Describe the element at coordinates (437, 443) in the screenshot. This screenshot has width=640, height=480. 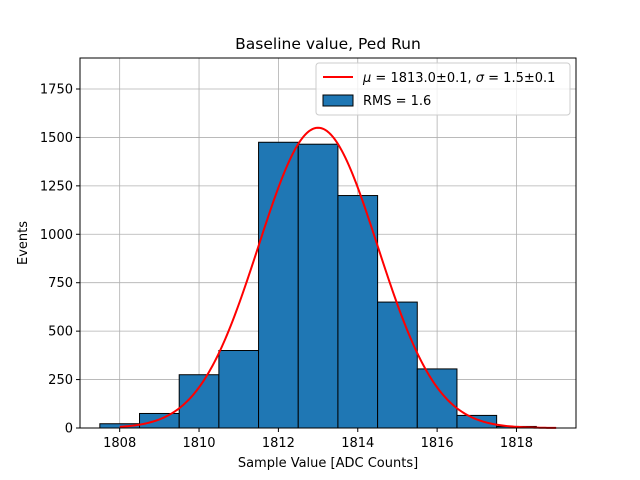
I see `x-tick-label: 1816` at that location.